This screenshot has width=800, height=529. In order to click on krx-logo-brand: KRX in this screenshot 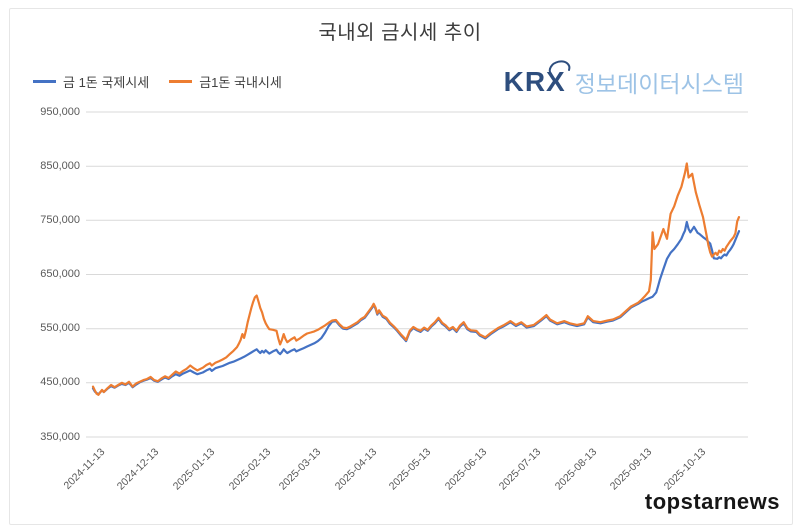, I will do `click(537, 78)`.